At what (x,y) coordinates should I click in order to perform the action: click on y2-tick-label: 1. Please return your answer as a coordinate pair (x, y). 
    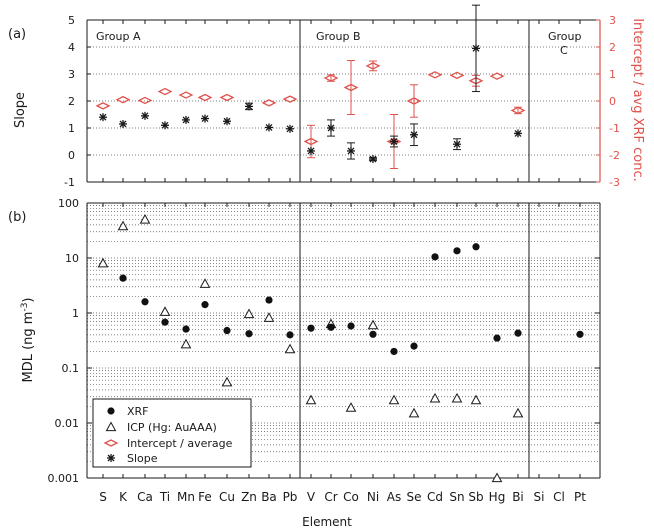
    Looking at the image, I should click on (612, 74).